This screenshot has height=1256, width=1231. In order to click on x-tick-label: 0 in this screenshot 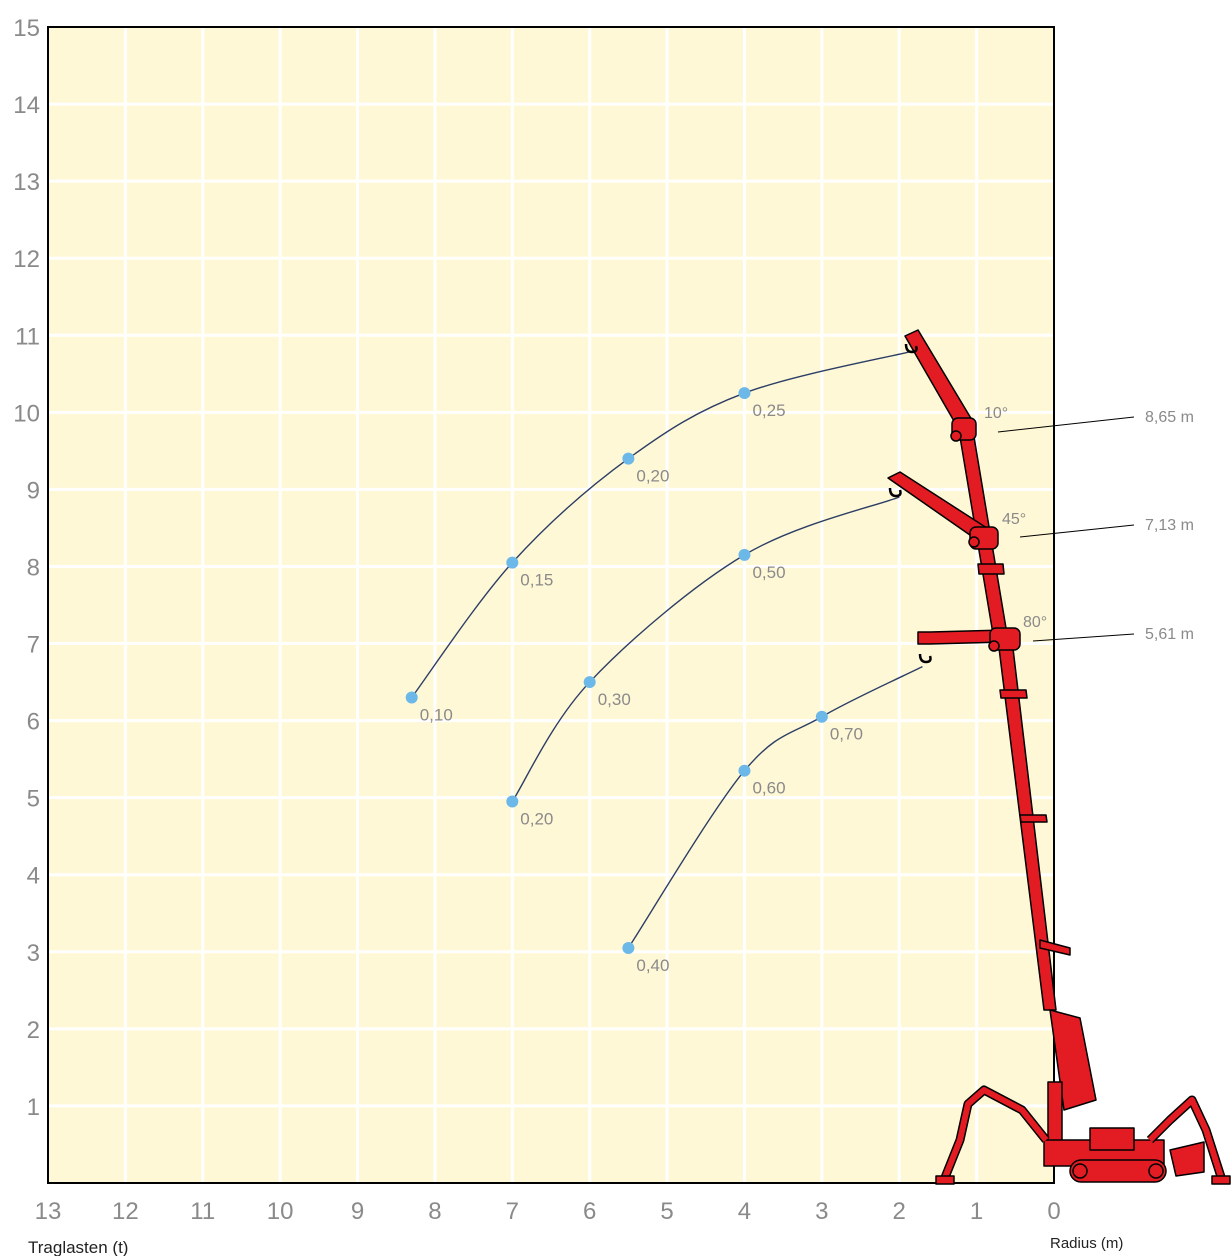, I will do `click(1053, 1211)`.